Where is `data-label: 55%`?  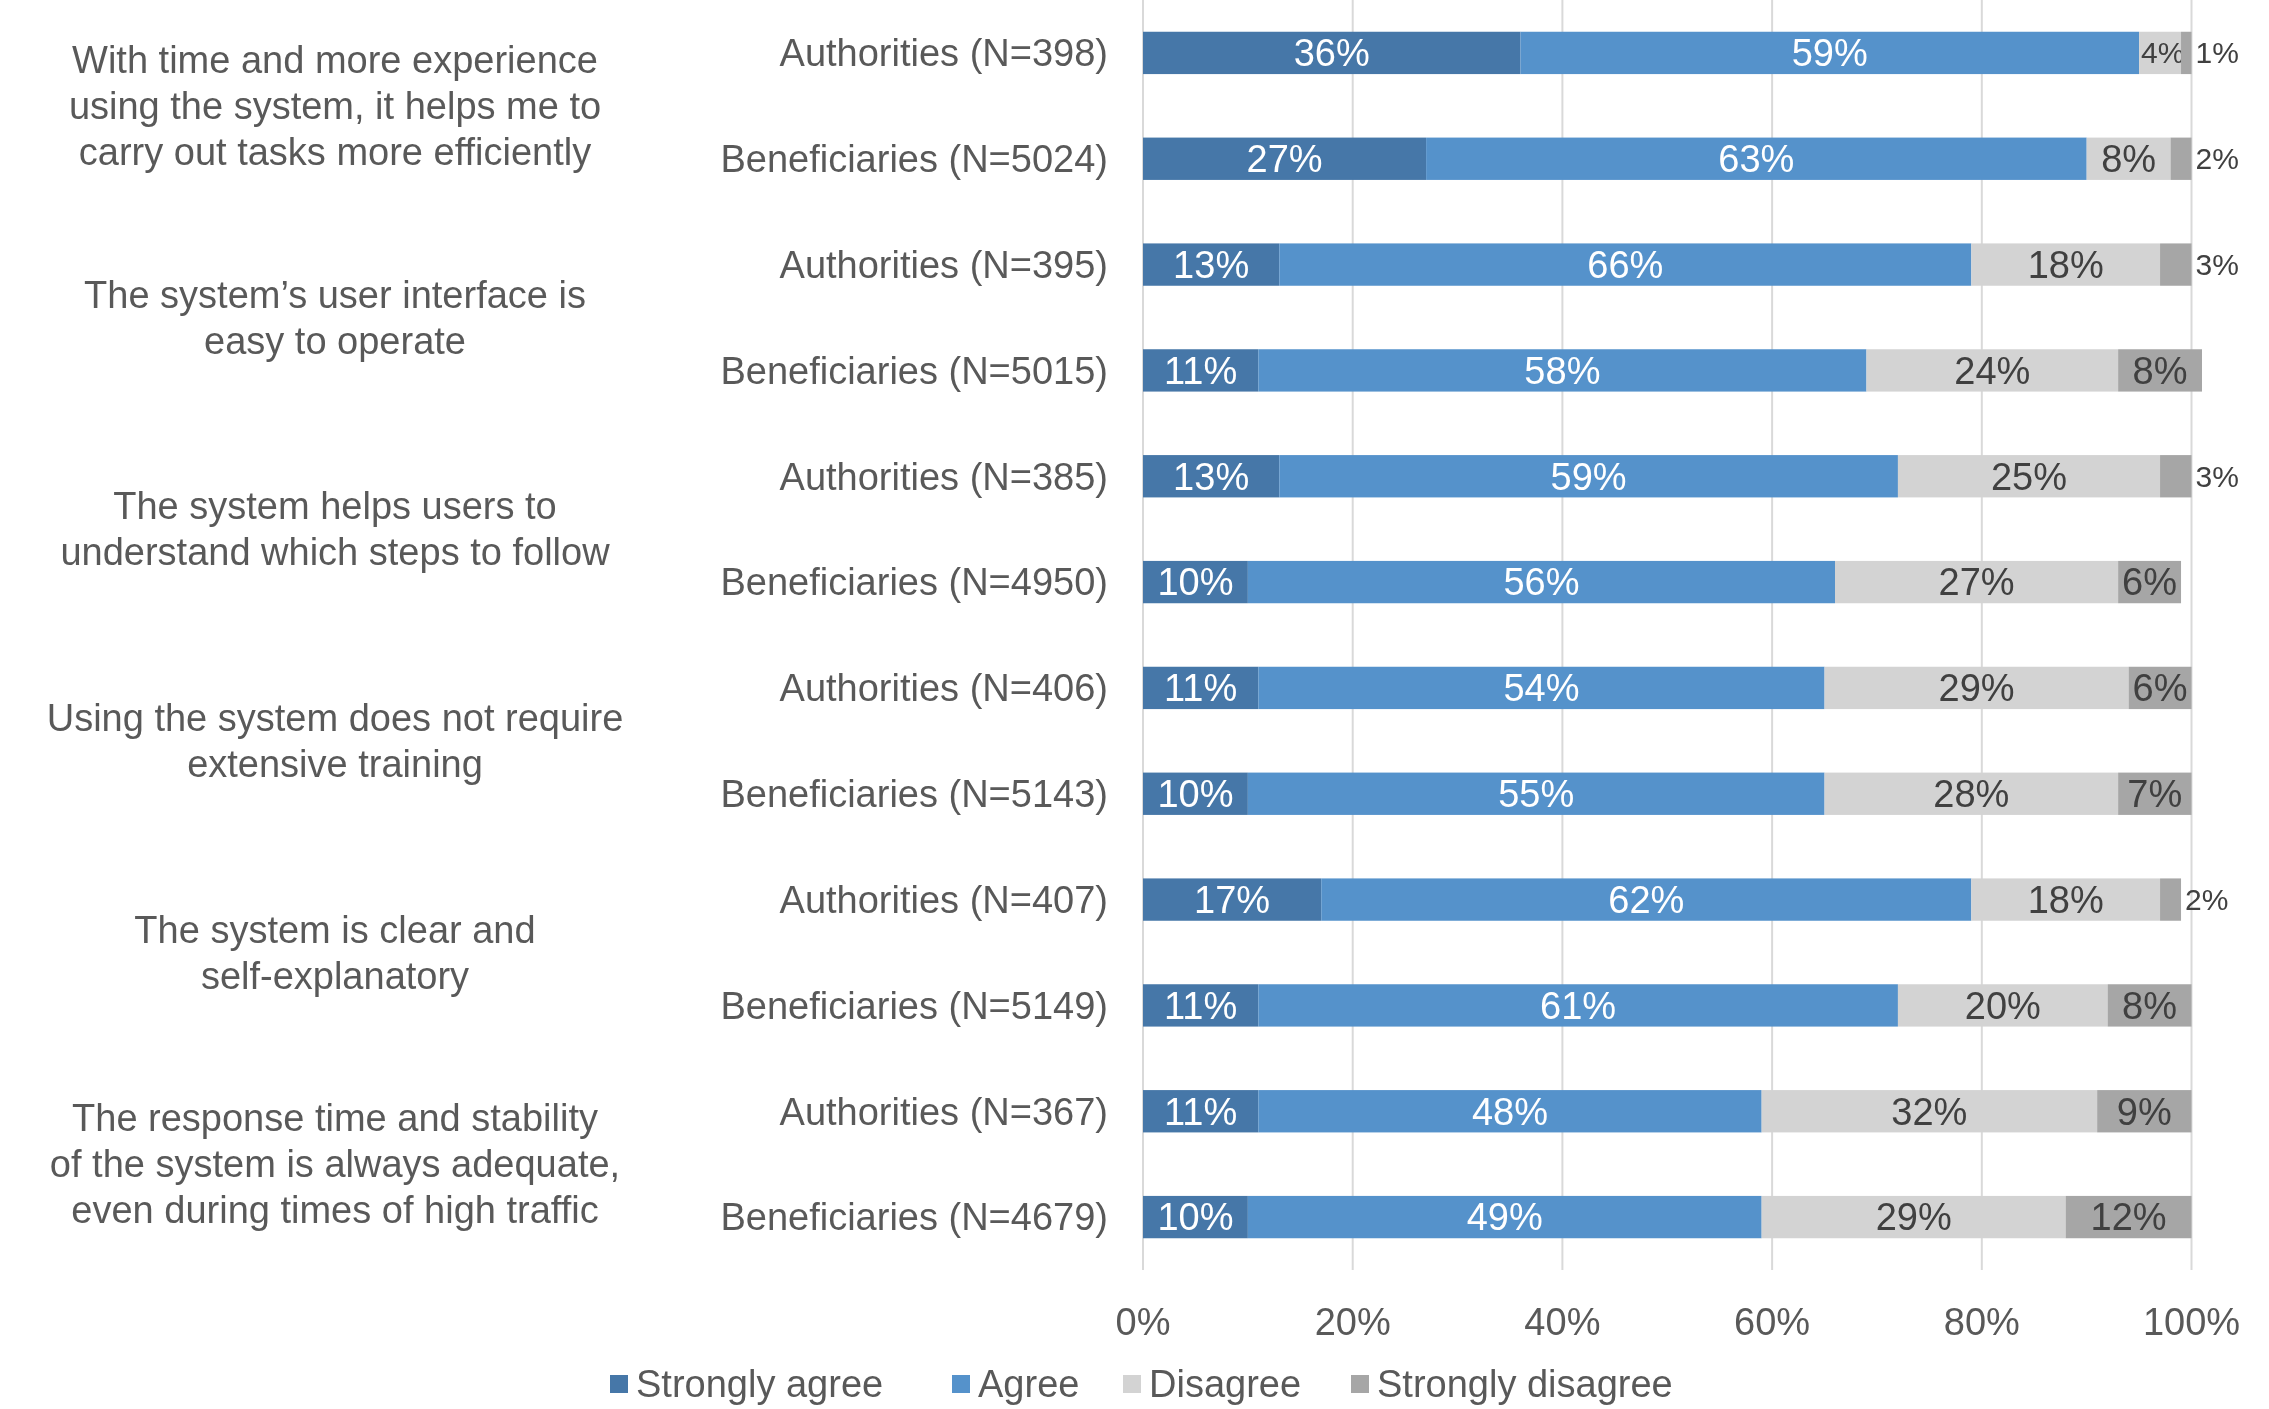
data-label: 55% is located at coordinates (1536, 794).